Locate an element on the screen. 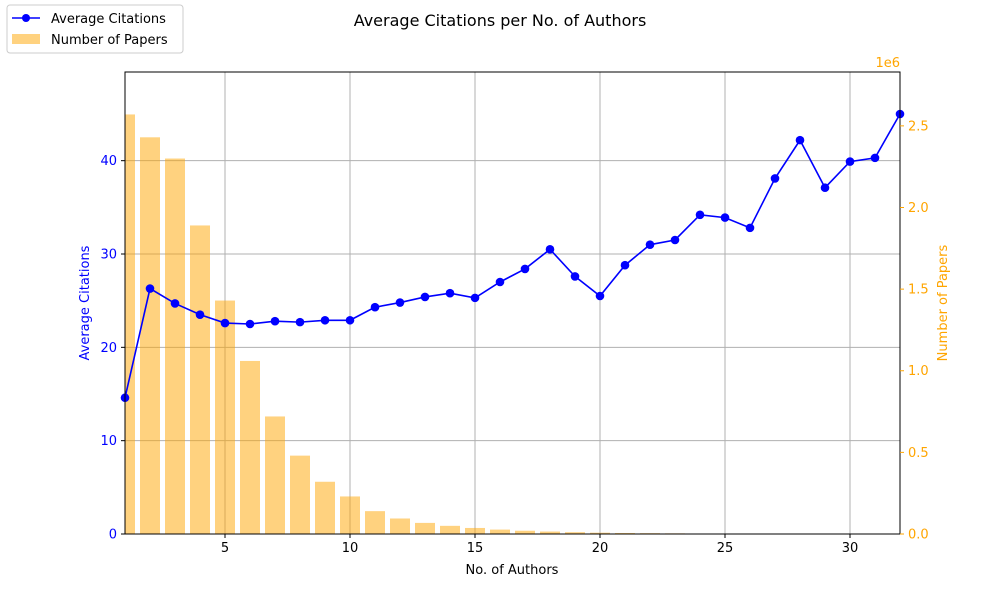  y-right-tick-label-0.5: 0.5 is located at coordinates (918, 453).